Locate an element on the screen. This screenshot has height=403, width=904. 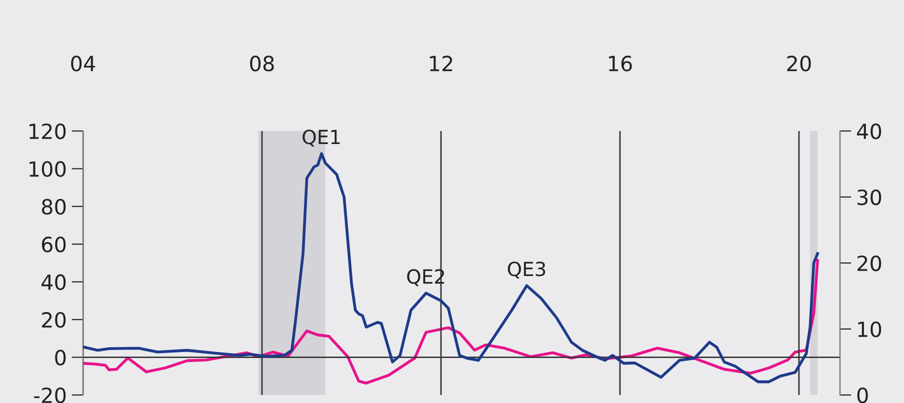
y2-tick-label: 10 is located at coordinates (870, 329).